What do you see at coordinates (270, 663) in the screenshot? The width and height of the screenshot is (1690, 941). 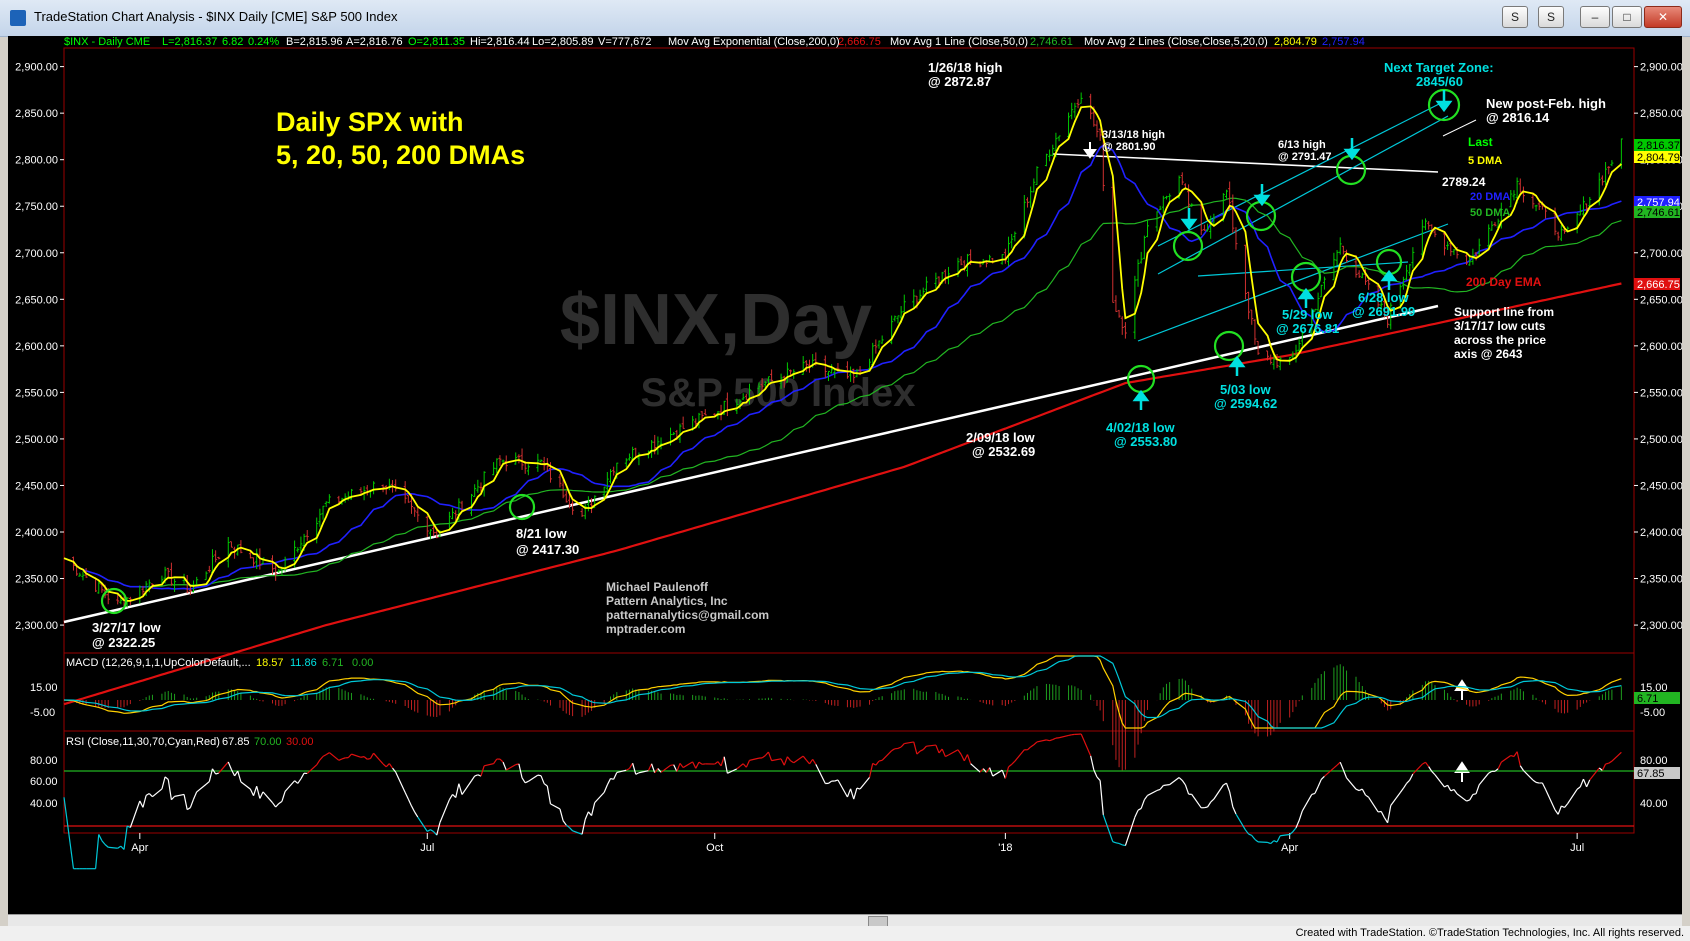 I see `macd-value-1: 18.57` at bounding box center [270, 663].